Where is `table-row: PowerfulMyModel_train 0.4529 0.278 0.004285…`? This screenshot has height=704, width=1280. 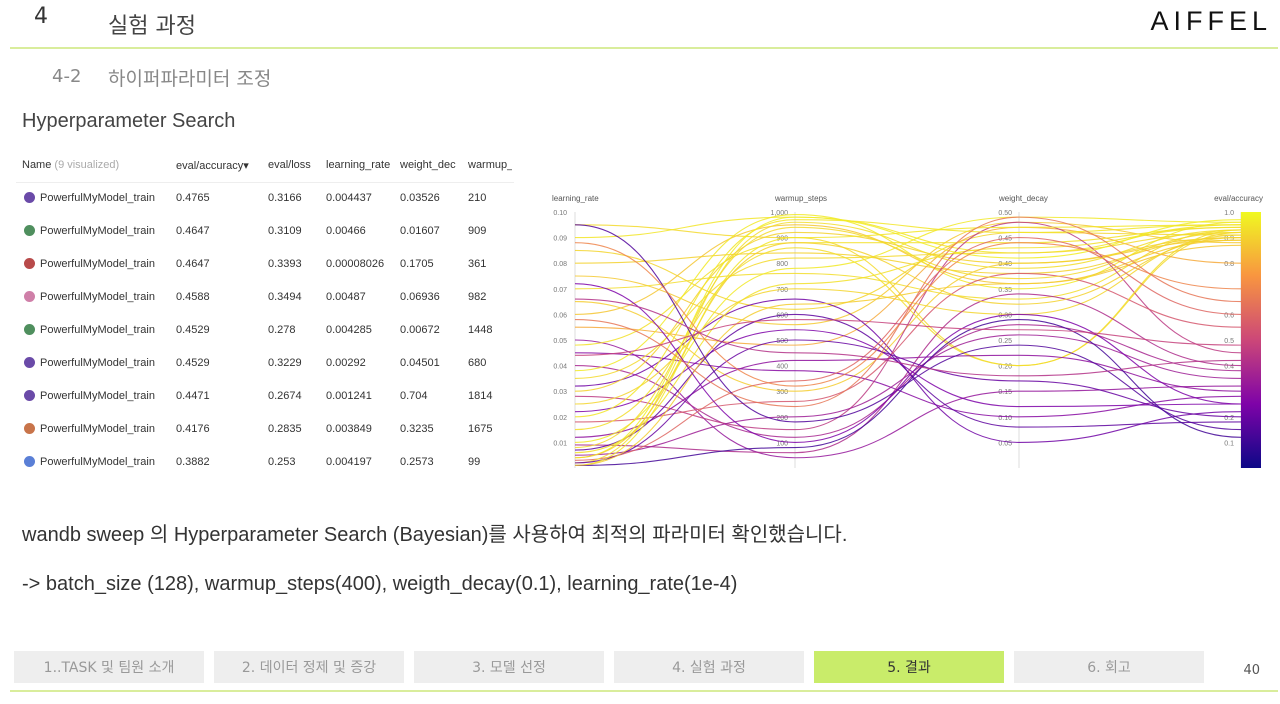 table-row: PowerfulMyModel_train 0.4529 0.278 0.004285… is located at coordinates (265, 331).